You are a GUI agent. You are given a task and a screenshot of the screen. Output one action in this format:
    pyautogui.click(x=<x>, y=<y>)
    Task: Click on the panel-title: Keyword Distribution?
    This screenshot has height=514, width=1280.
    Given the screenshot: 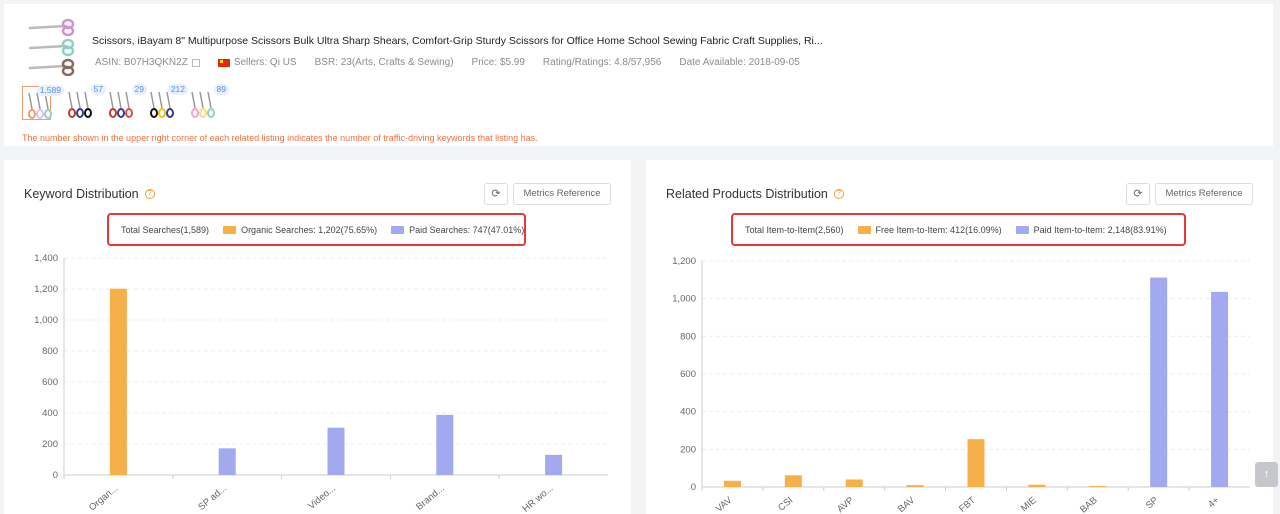 What is the action you would take?
    pyautogui.click(x=89, y=194)
    